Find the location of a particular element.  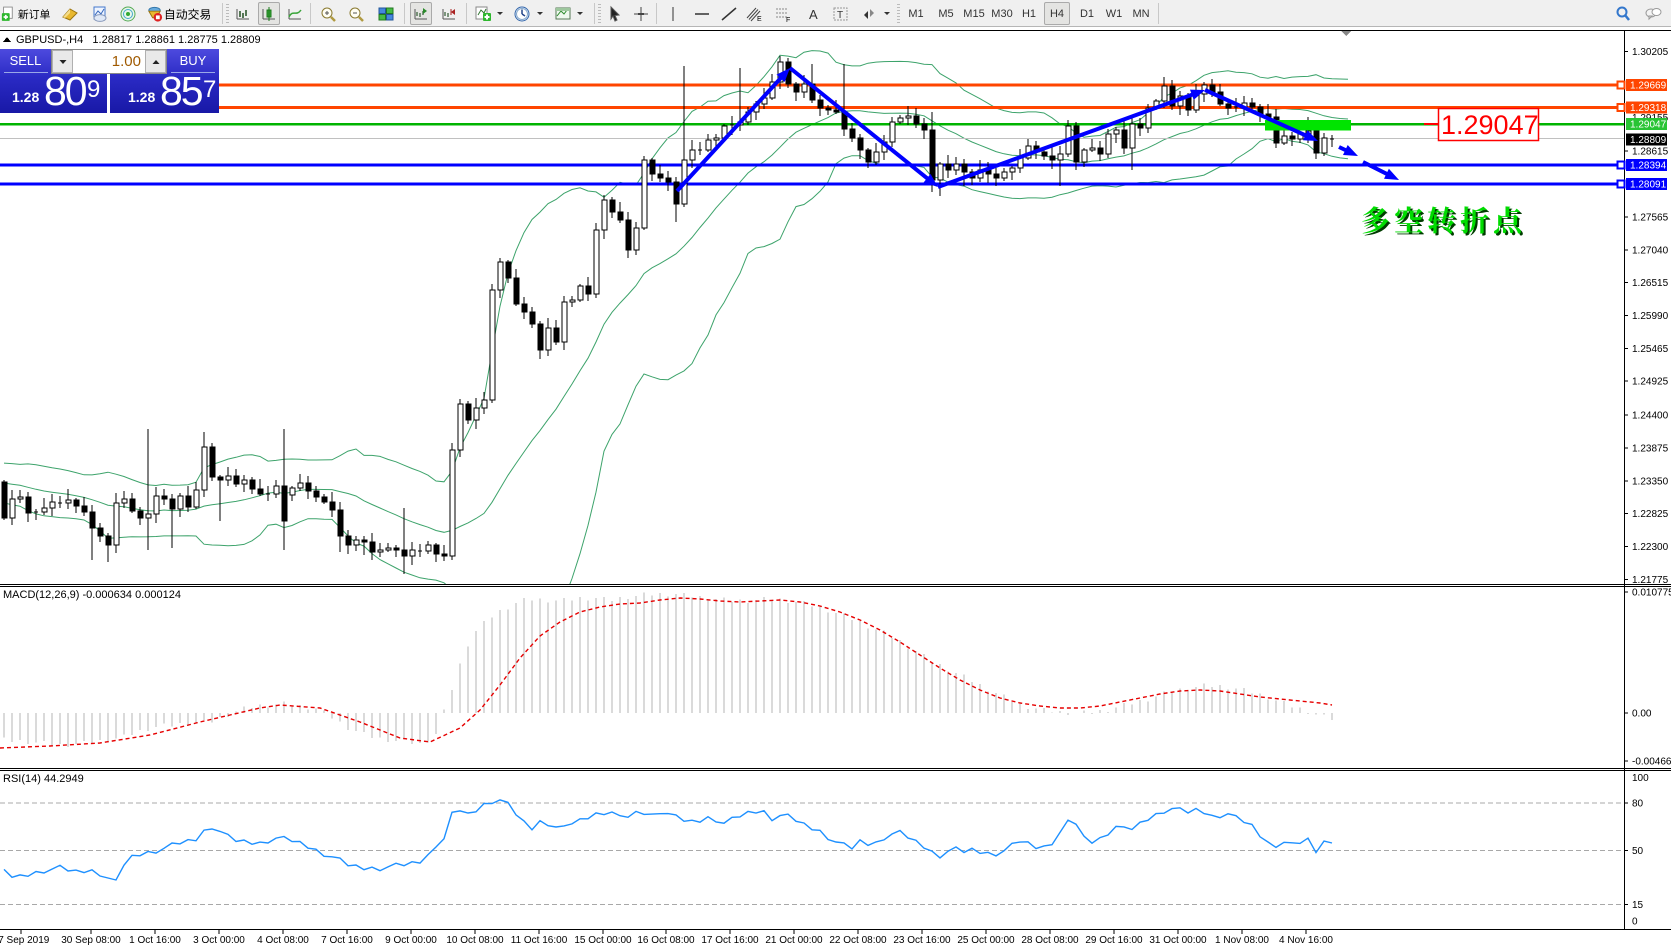

svg-text: 1.28615 is located at coordinates (1650, 152).